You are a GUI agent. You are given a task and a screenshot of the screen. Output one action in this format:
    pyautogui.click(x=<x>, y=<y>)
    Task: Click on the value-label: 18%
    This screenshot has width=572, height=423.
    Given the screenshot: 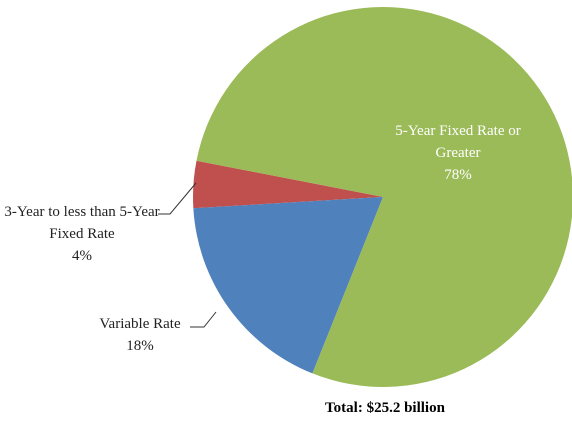 What is the action you would take?
    pyautogui.click(x=140, y=346)
    